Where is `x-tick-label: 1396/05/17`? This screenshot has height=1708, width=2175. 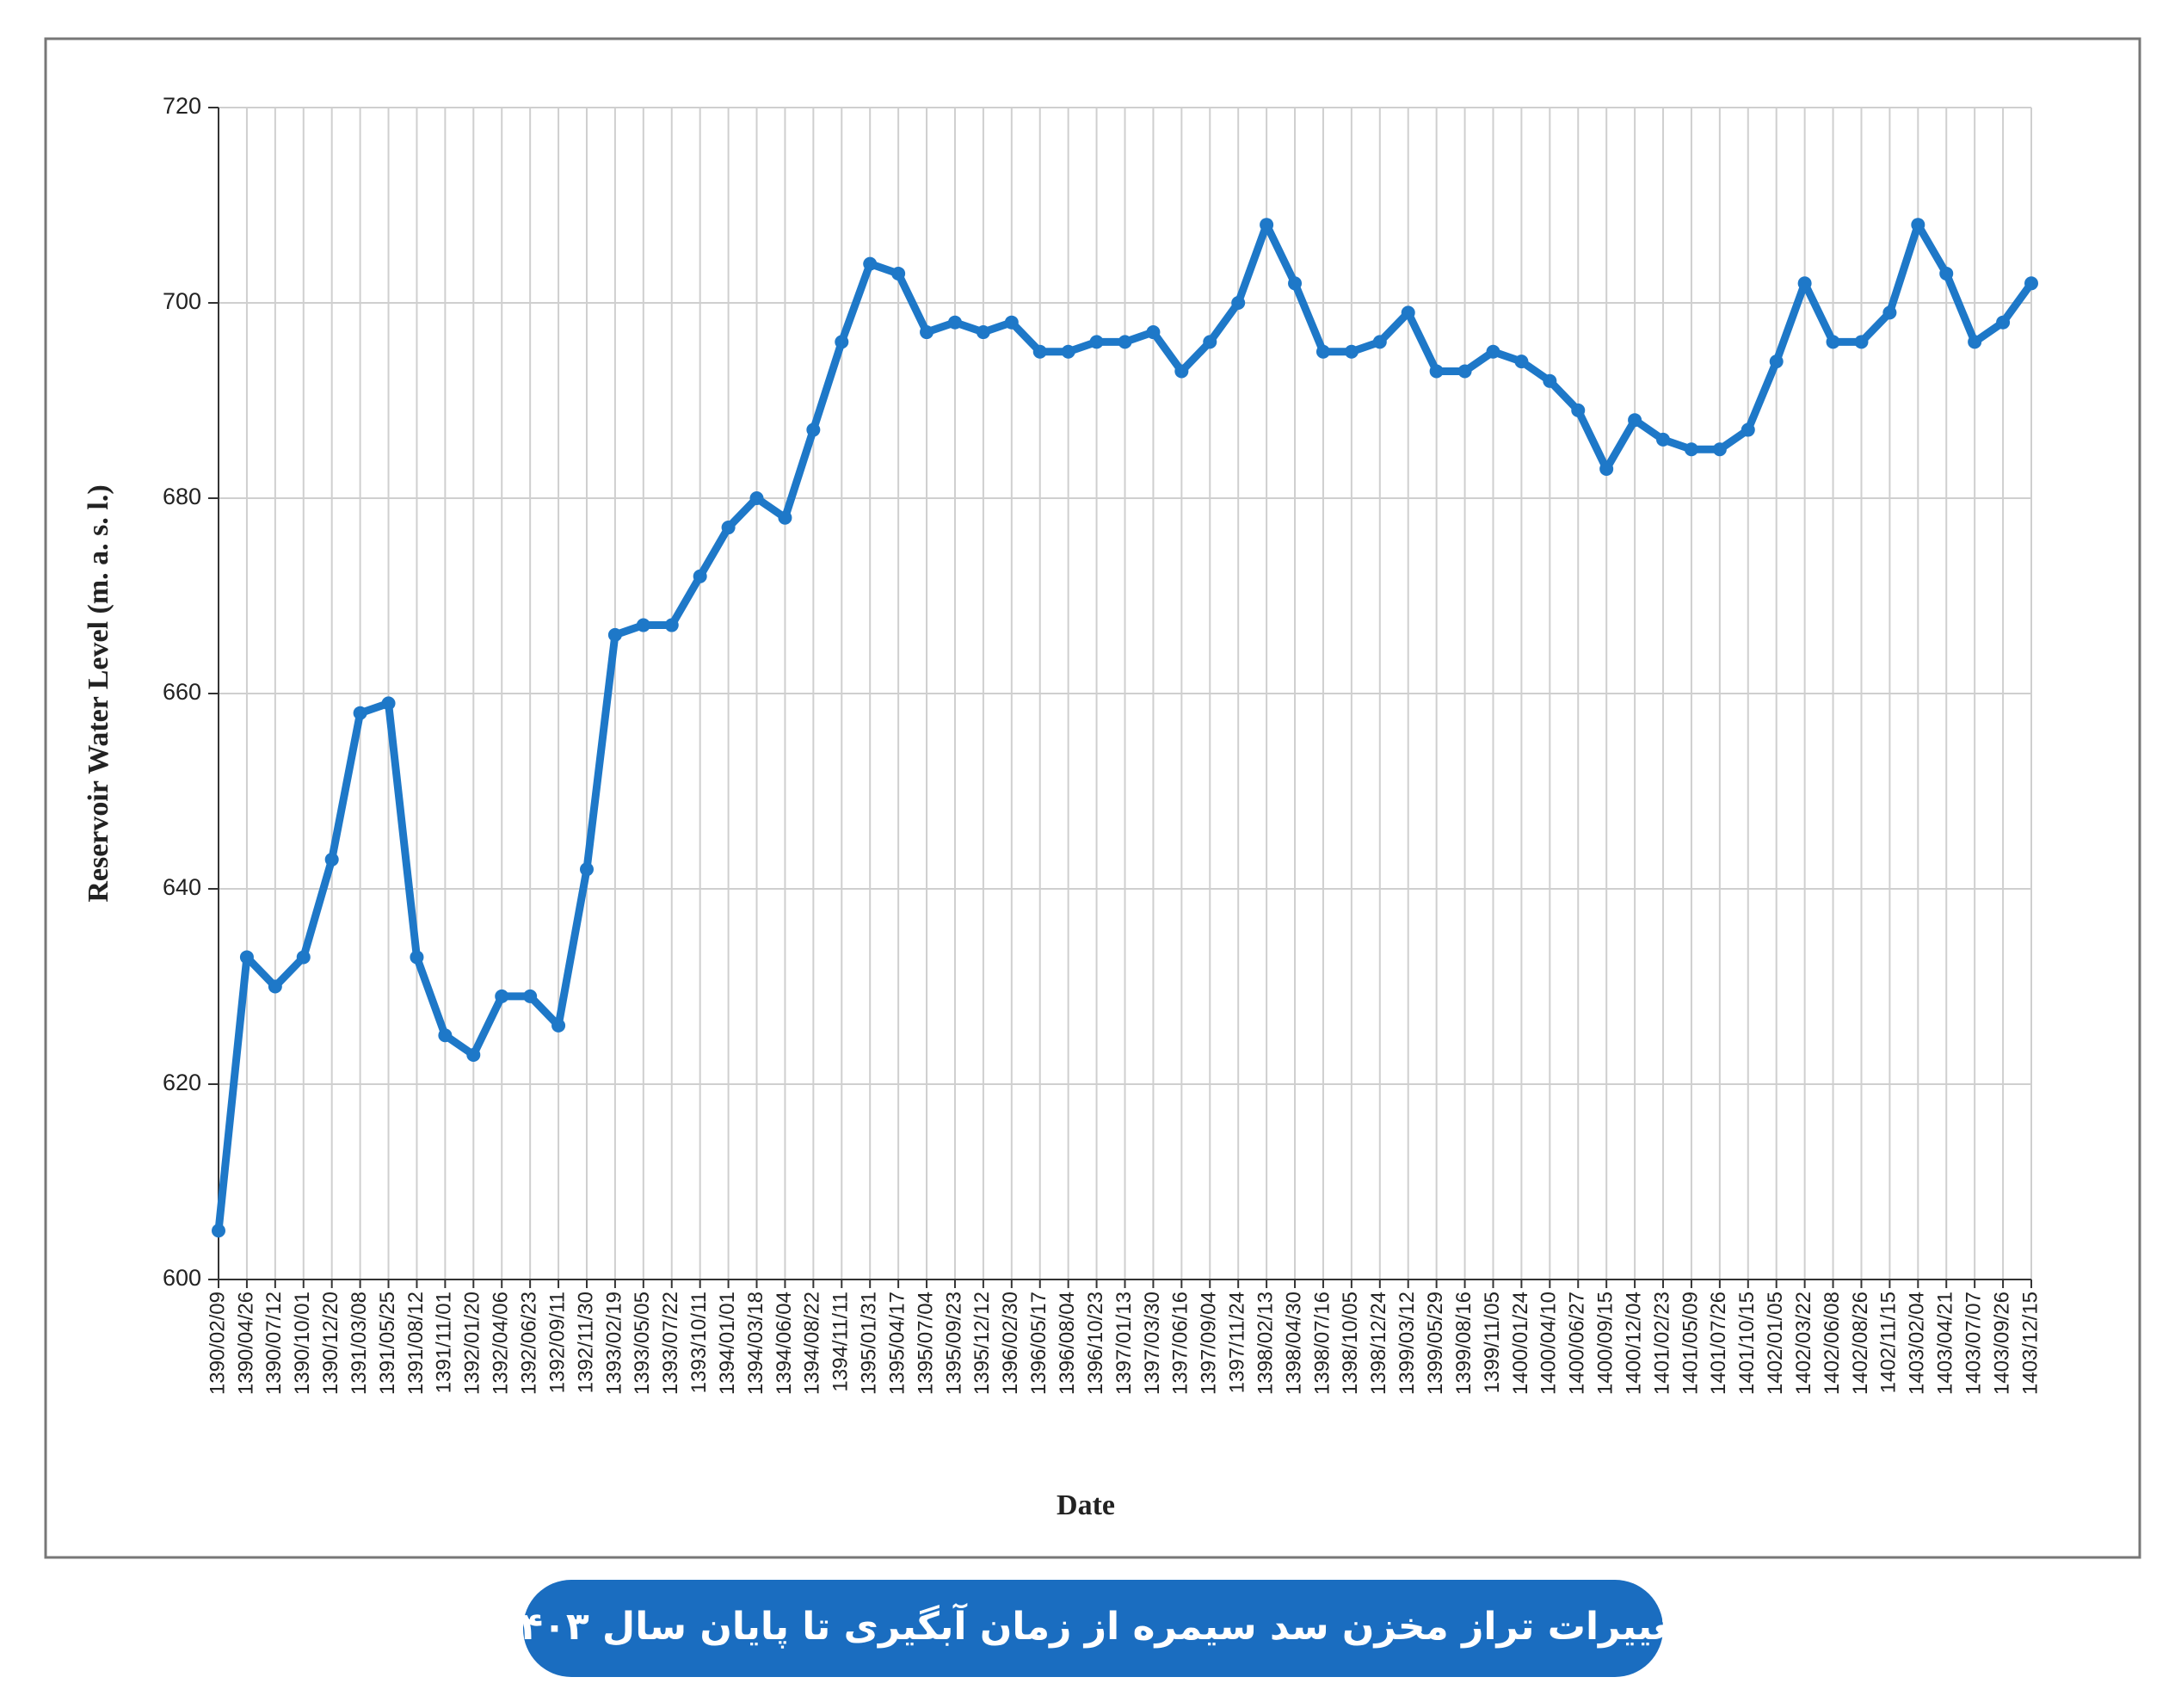 x-tick-label: 1396/05/17 is located at coordinates (1039, 1343).